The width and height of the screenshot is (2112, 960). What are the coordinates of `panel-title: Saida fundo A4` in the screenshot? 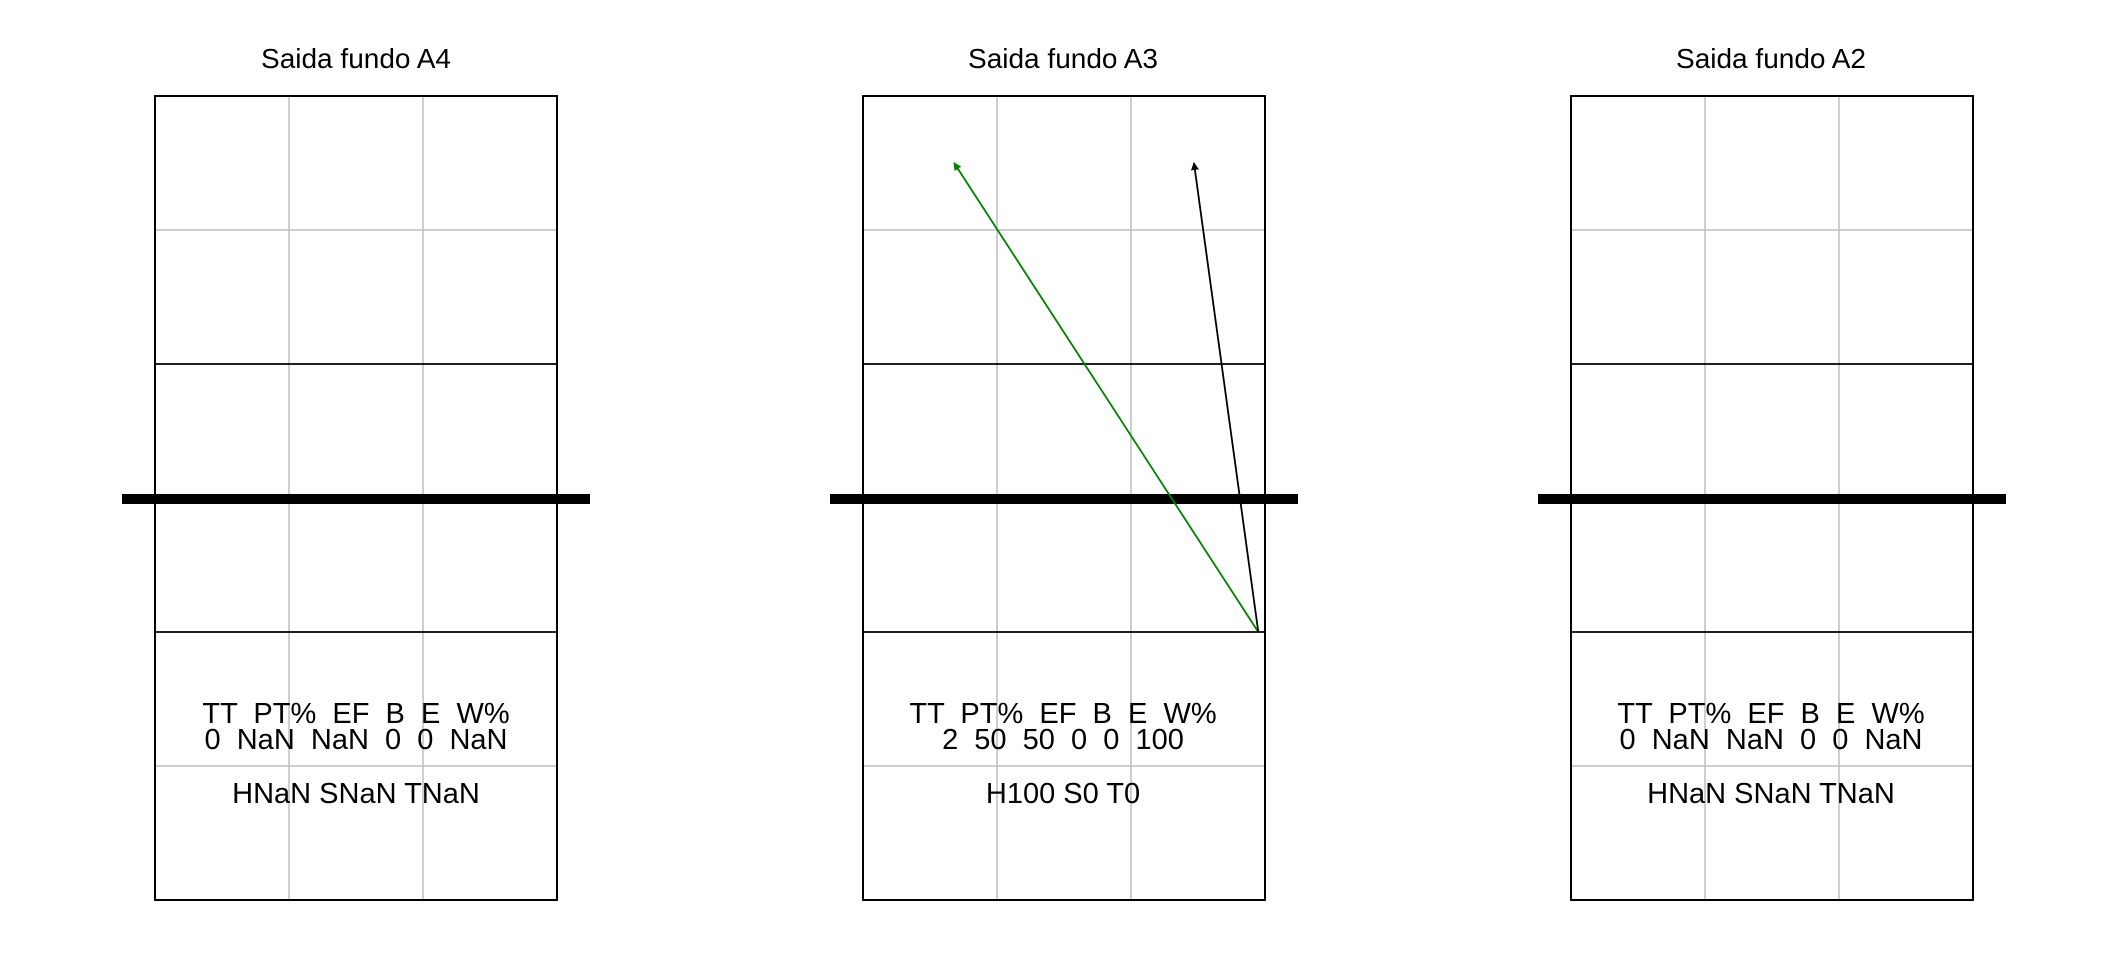 It's located at (356, 58).